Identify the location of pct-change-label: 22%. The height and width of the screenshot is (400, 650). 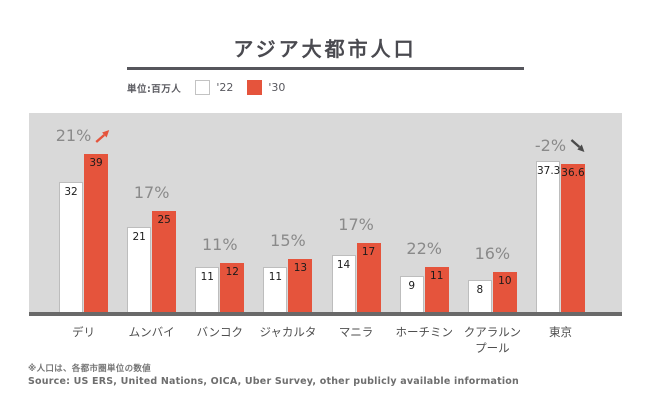
(424, 249).